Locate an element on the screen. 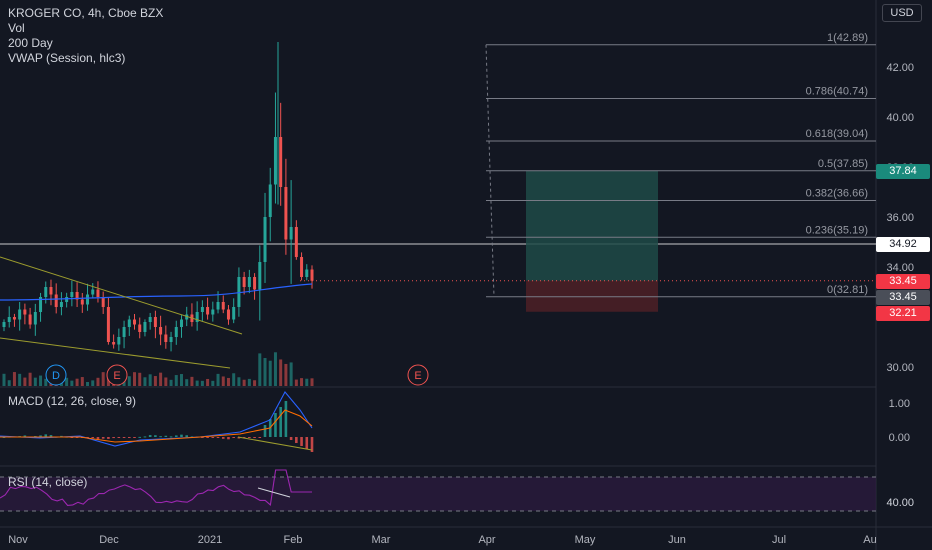 This screenshot has height=550, width=932. indicator-vwap: VWAP (Session, hlc3) is located at coordinates (67, 58).